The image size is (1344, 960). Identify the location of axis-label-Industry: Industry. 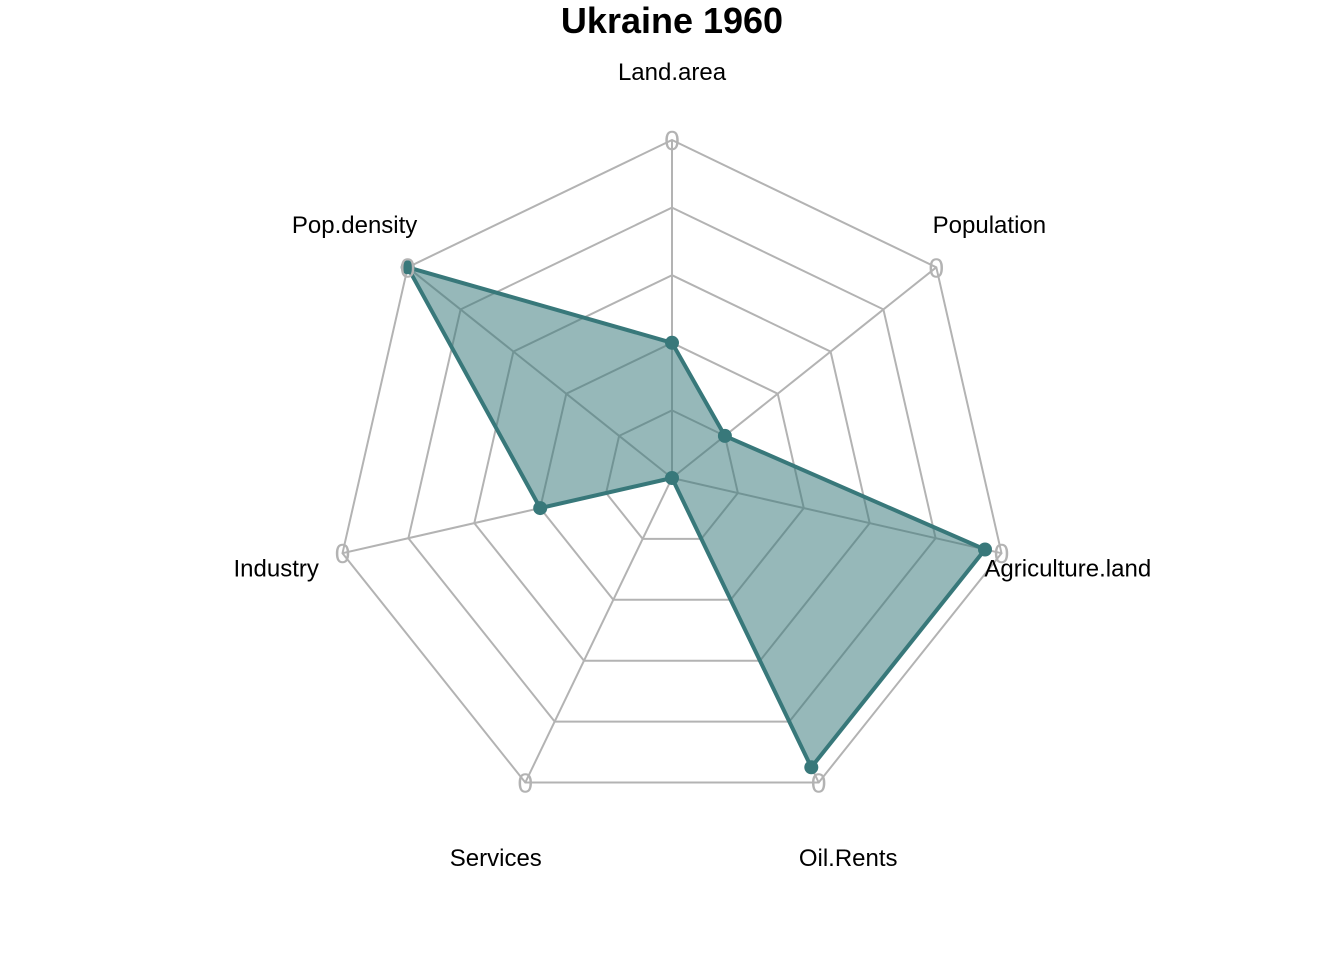
(276, 568).